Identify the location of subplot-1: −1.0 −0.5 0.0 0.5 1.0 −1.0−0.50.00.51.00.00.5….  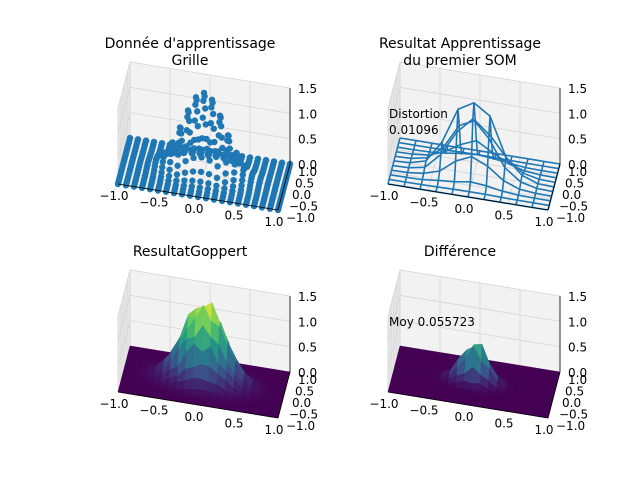
(208, 132).